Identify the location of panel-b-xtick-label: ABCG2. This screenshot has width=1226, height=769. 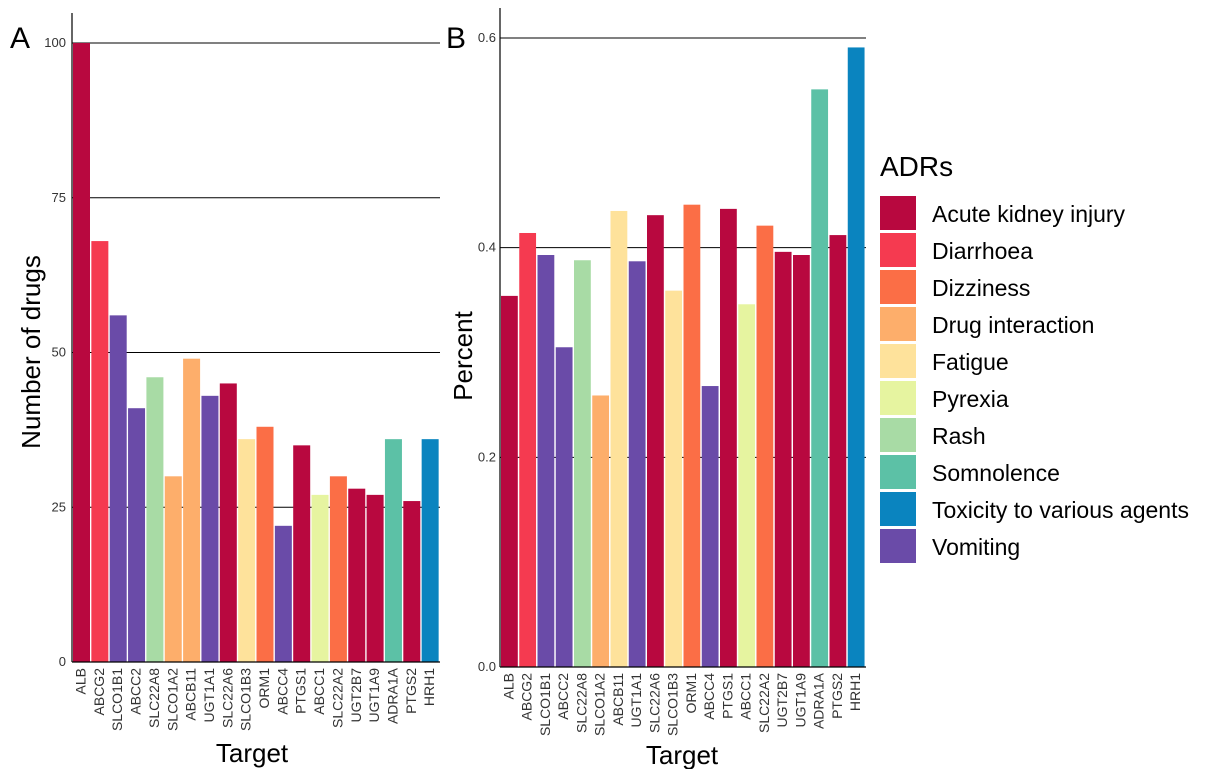
(527, 697).